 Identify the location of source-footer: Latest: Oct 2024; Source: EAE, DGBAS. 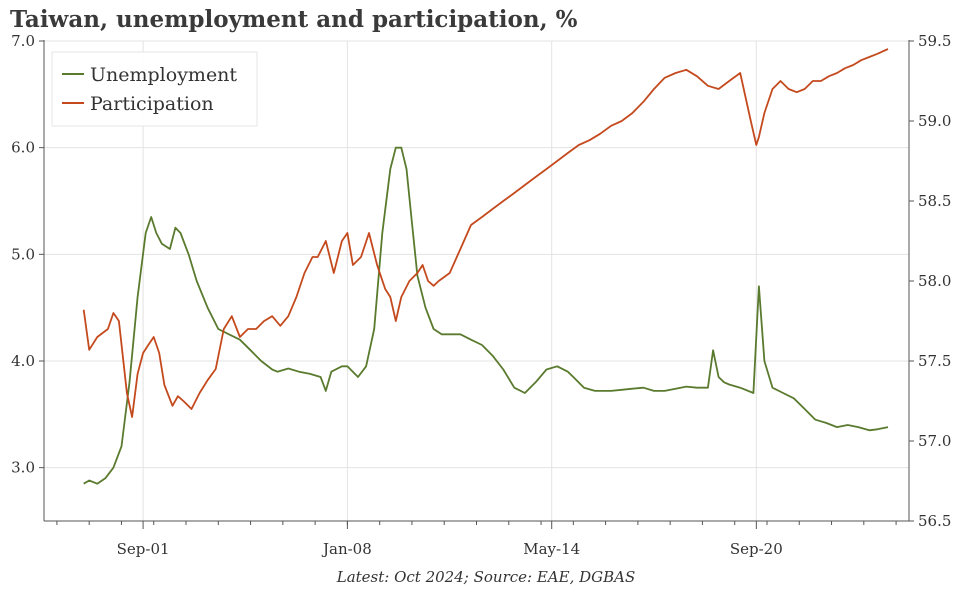
(486, 577).